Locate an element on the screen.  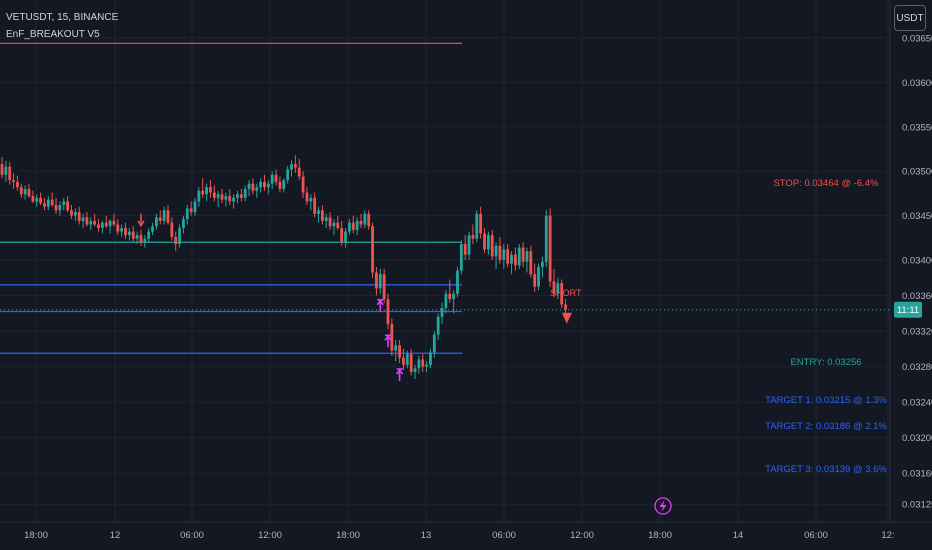
down-arrow-head is located at coordinates (141, 224).